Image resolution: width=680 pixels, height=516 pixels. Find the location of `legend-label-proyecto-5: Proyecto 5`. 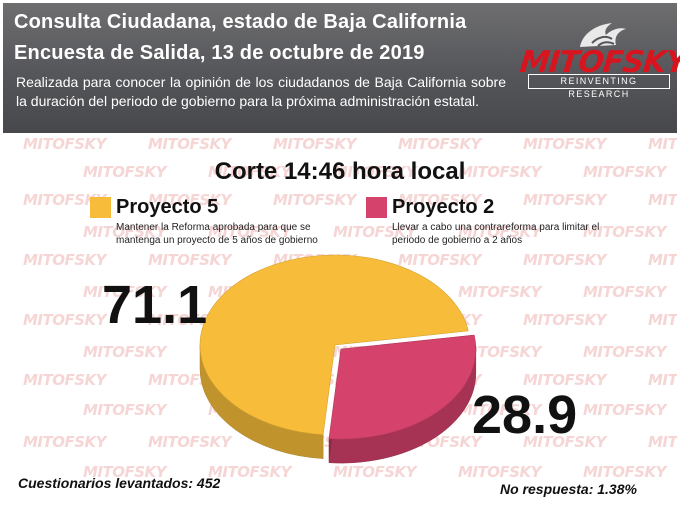

legend-label-proyecto-5: Proyecto 5 is located at coordinates (167, 207).